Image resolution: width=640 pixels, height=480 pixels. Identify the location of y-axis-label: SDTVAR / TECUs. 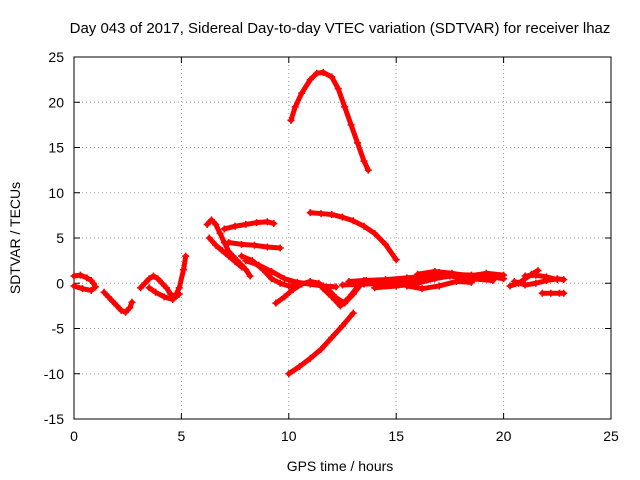
(15, 238).